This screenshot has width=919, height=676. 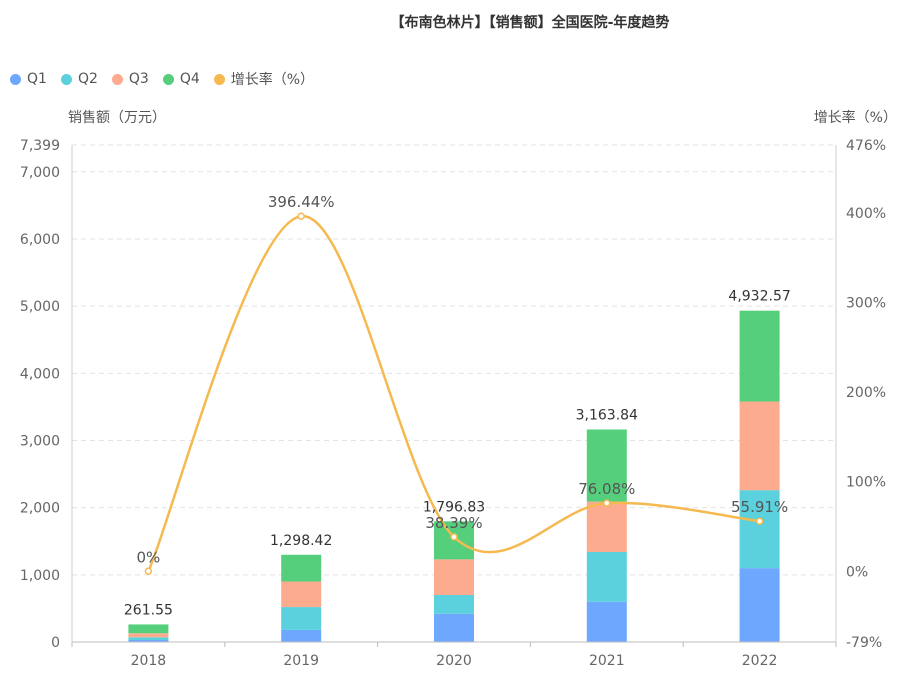 I want to click on growth-point-2022, so click(x=760, y=521).